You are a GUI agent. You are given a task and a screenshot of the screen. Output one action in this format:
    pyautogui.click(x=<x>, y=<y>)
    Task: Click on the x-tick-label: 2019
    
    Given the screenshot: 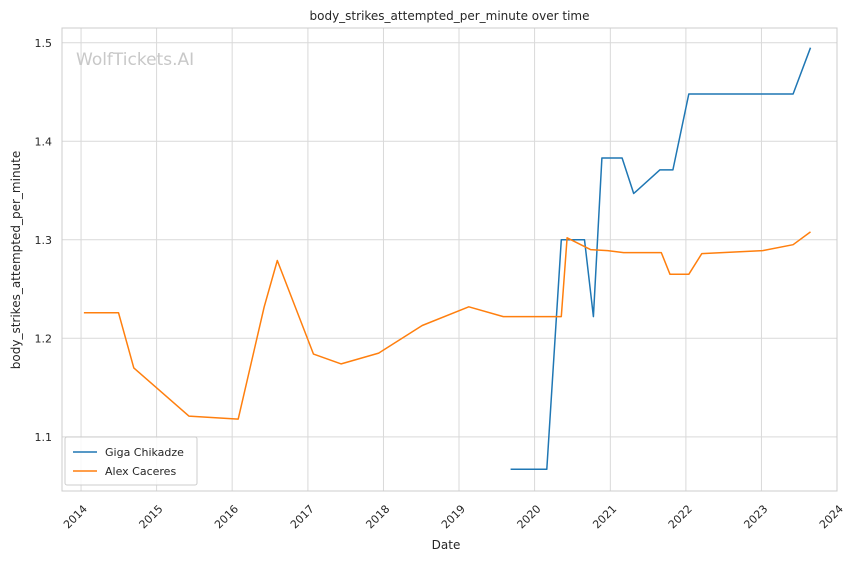 What is the action you would take?
    pyautogui.click(x=453, y=516)
    